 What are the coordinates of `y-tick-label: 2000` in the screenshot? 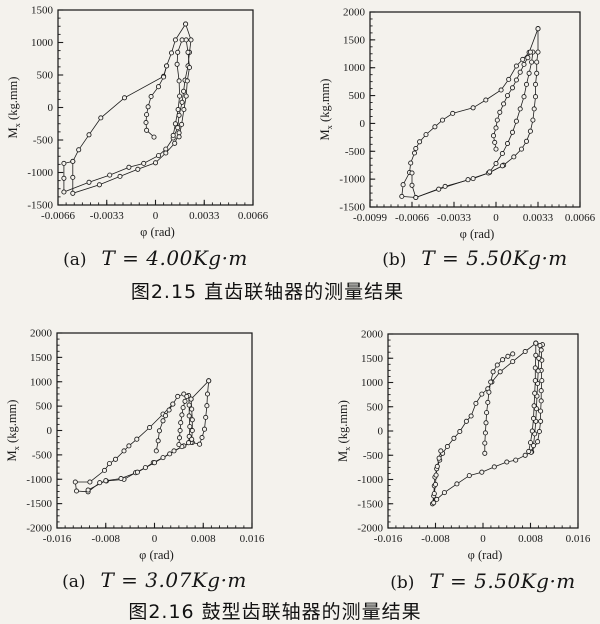 It's located at (41, 334).